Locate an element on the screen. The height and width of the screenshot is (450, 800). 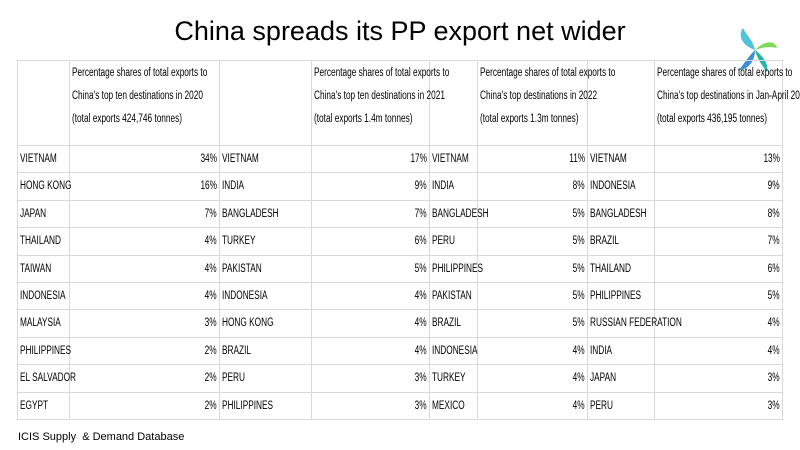
country-name: MALAYSIA is located at coordinates (40, 323).